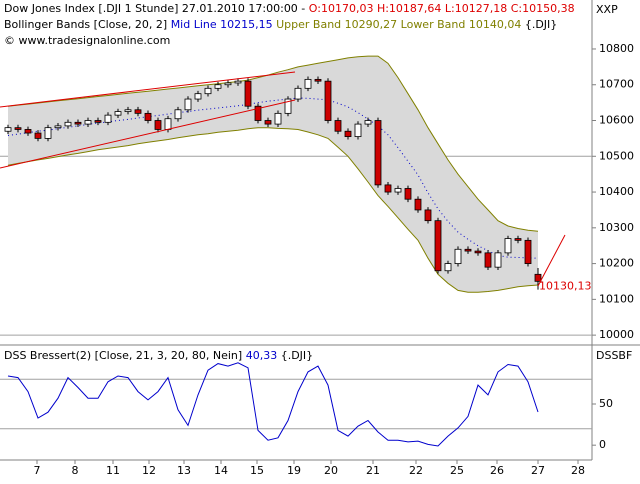 This screenshot has height=484, width=640. What do you see at coordinates (616, 298) in the screenshot?
I see `y-tick-label: 10100` at bounding box center [616, 298].